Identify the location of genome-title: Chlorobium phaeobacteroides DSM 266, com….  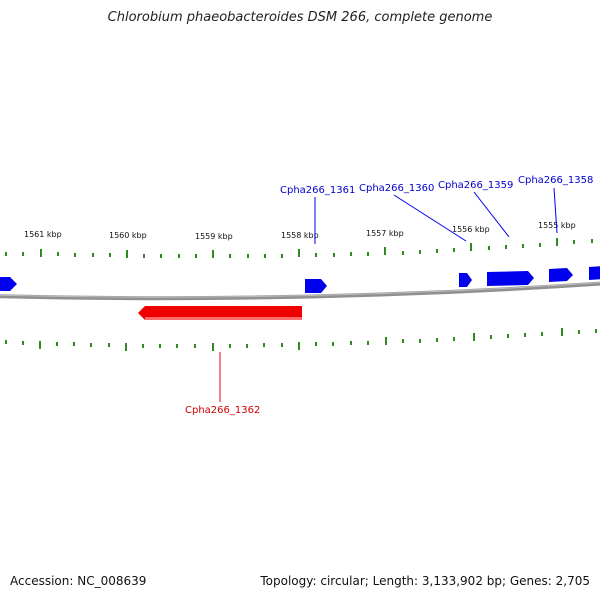
(300, 17).